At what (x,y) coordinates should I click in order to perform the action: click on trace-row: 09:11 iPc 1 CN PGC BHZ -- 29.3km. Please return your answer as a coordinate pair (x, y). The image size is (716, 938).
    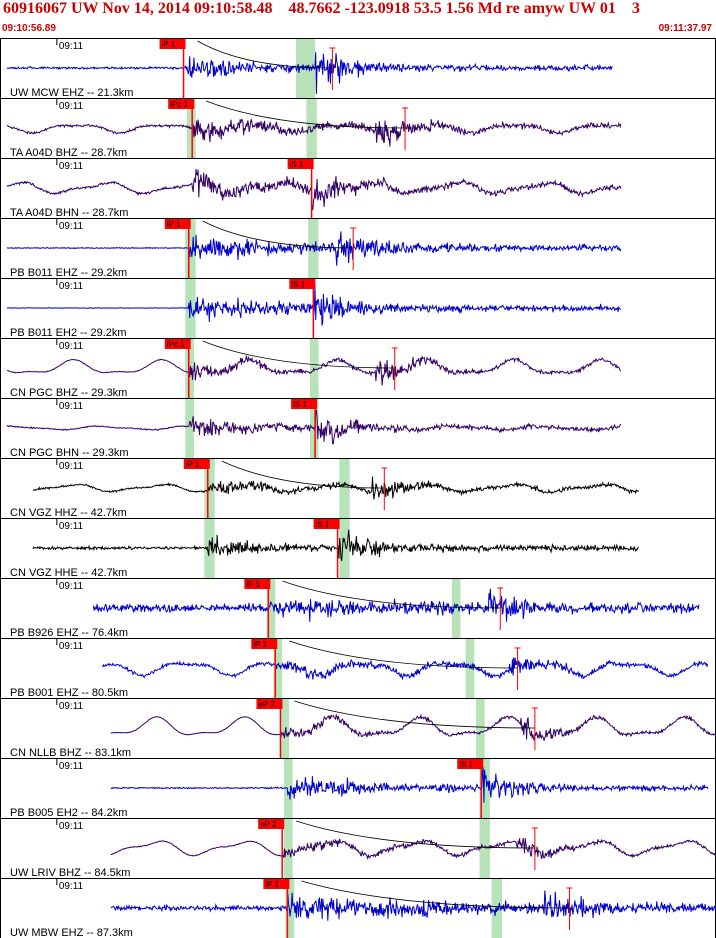
    Looking at the image, I should click on (358, 368).